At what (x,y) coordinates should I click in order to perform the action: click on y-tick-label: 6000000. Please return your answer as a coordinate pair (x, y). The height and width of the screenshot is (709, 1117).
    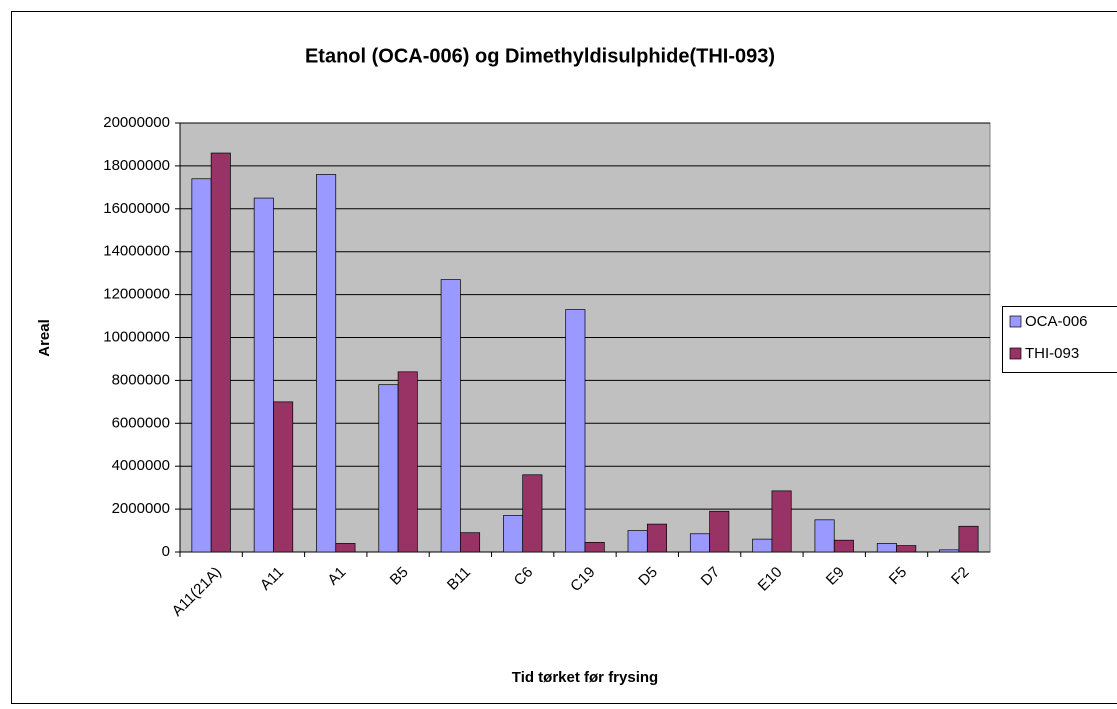
    Looking at the image, I should click on (141, 422).